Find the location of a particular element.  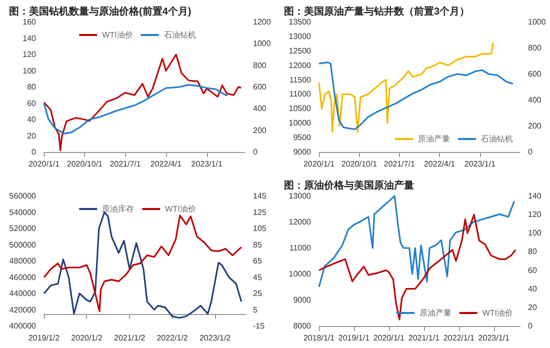

y-tick-label: 460000 is located at coordinates (23, 277).